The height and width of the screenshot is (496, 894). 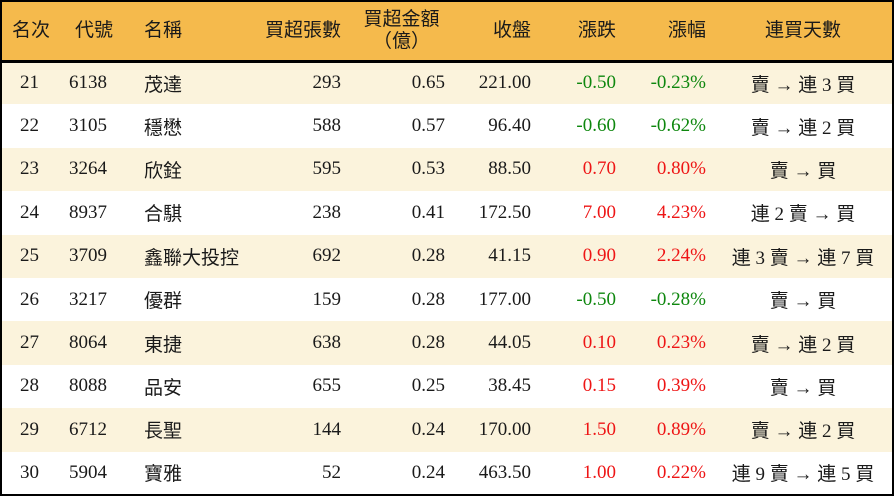 What do you see at coordinates (678, 83) in the screenshot?
I see `cell-change_pct: -0.23%` at bounding box center [678, 83].